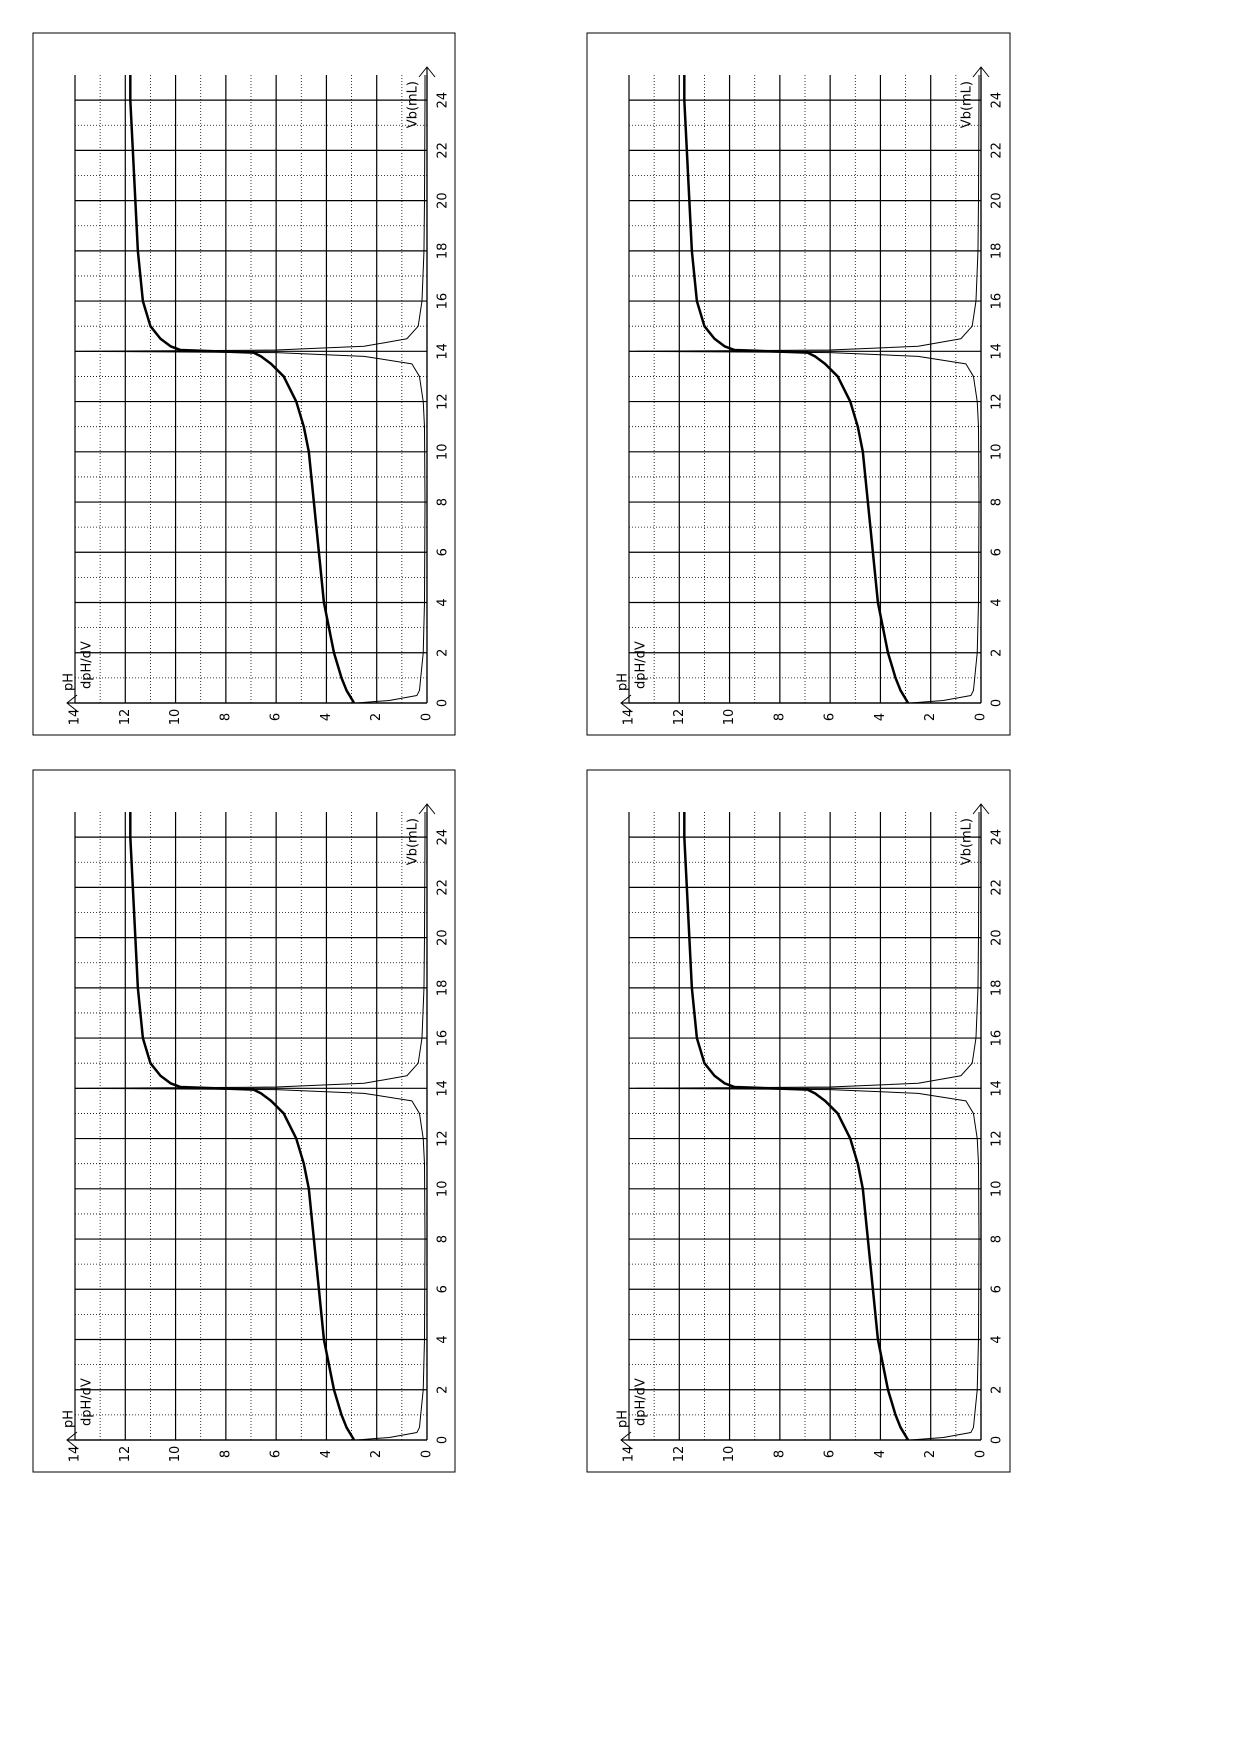 The height and width of the screenshot is (1754, 1240). Describe the element at coordinates (930, 1454) in the screenshot. I see `y-tick-label: 2` at that location.